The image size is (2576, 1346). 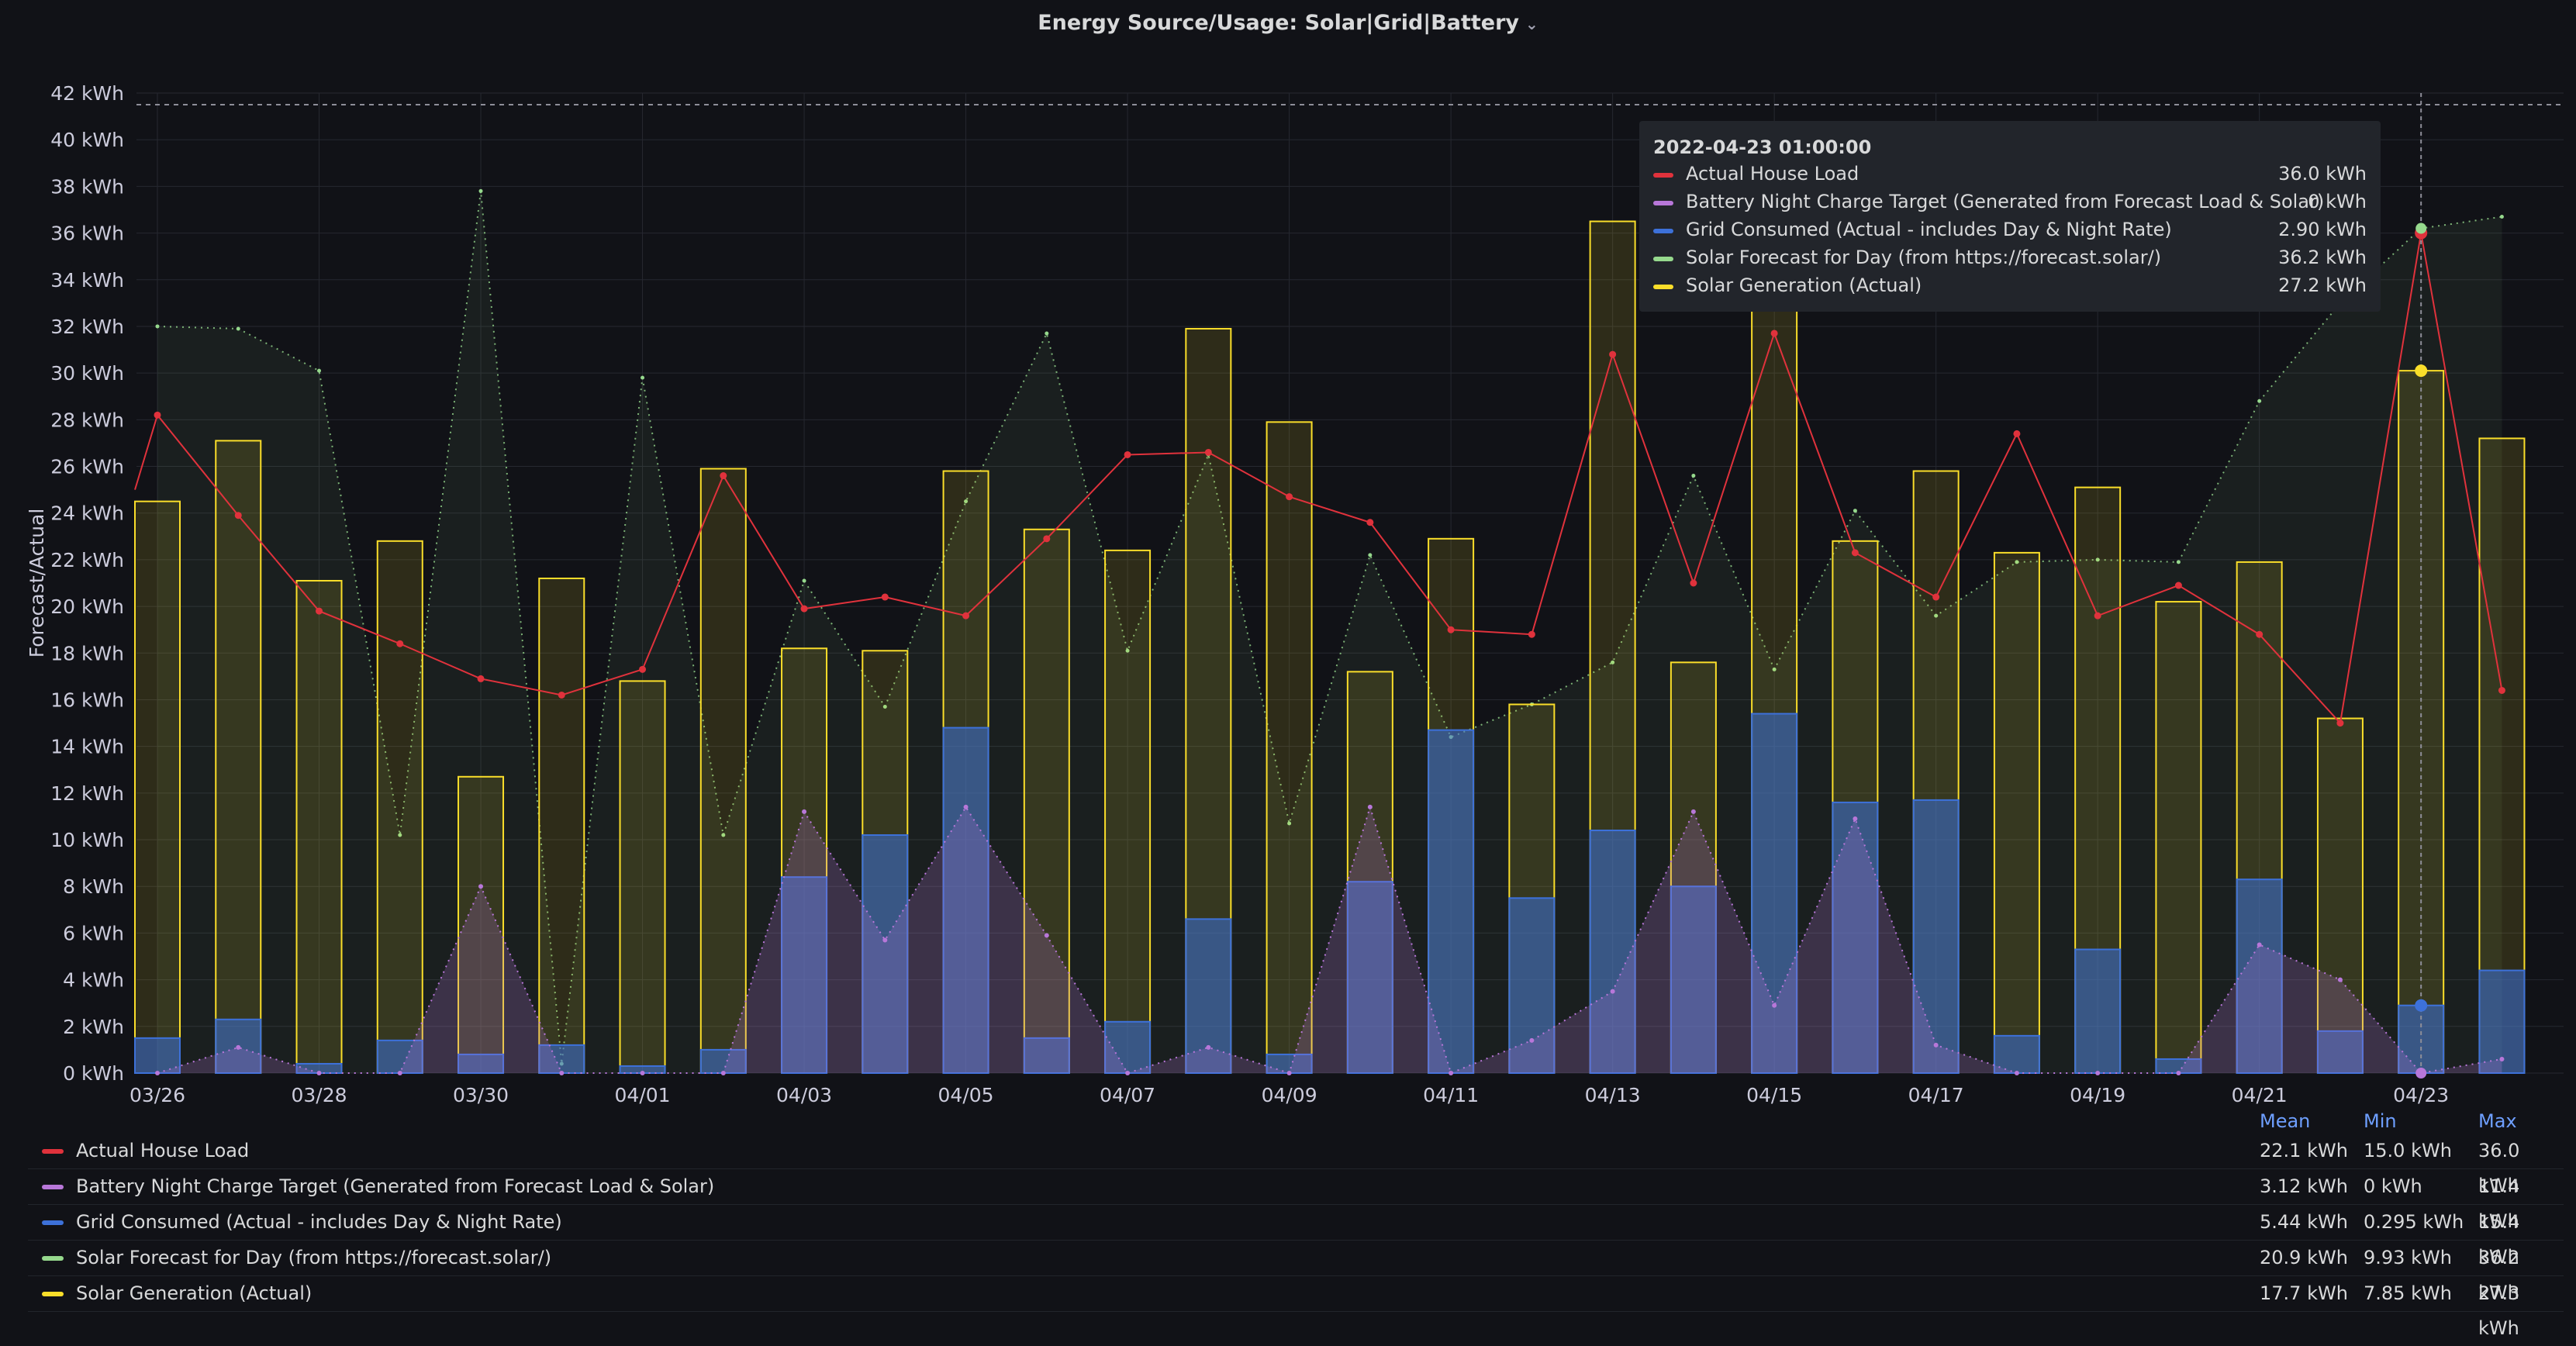 What do you see at coordinates (194, 1293) in the screenshot?
I see `legend-series-name: Solar Generation (Actual)` at bounding box center [194, 1293].